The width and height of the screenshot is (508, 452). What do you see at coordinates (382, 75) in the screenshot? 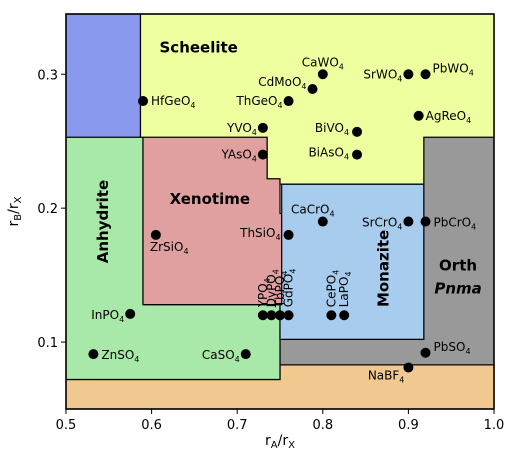
I see `data-point-label: SrWO4` at bounding box center [382, 75].